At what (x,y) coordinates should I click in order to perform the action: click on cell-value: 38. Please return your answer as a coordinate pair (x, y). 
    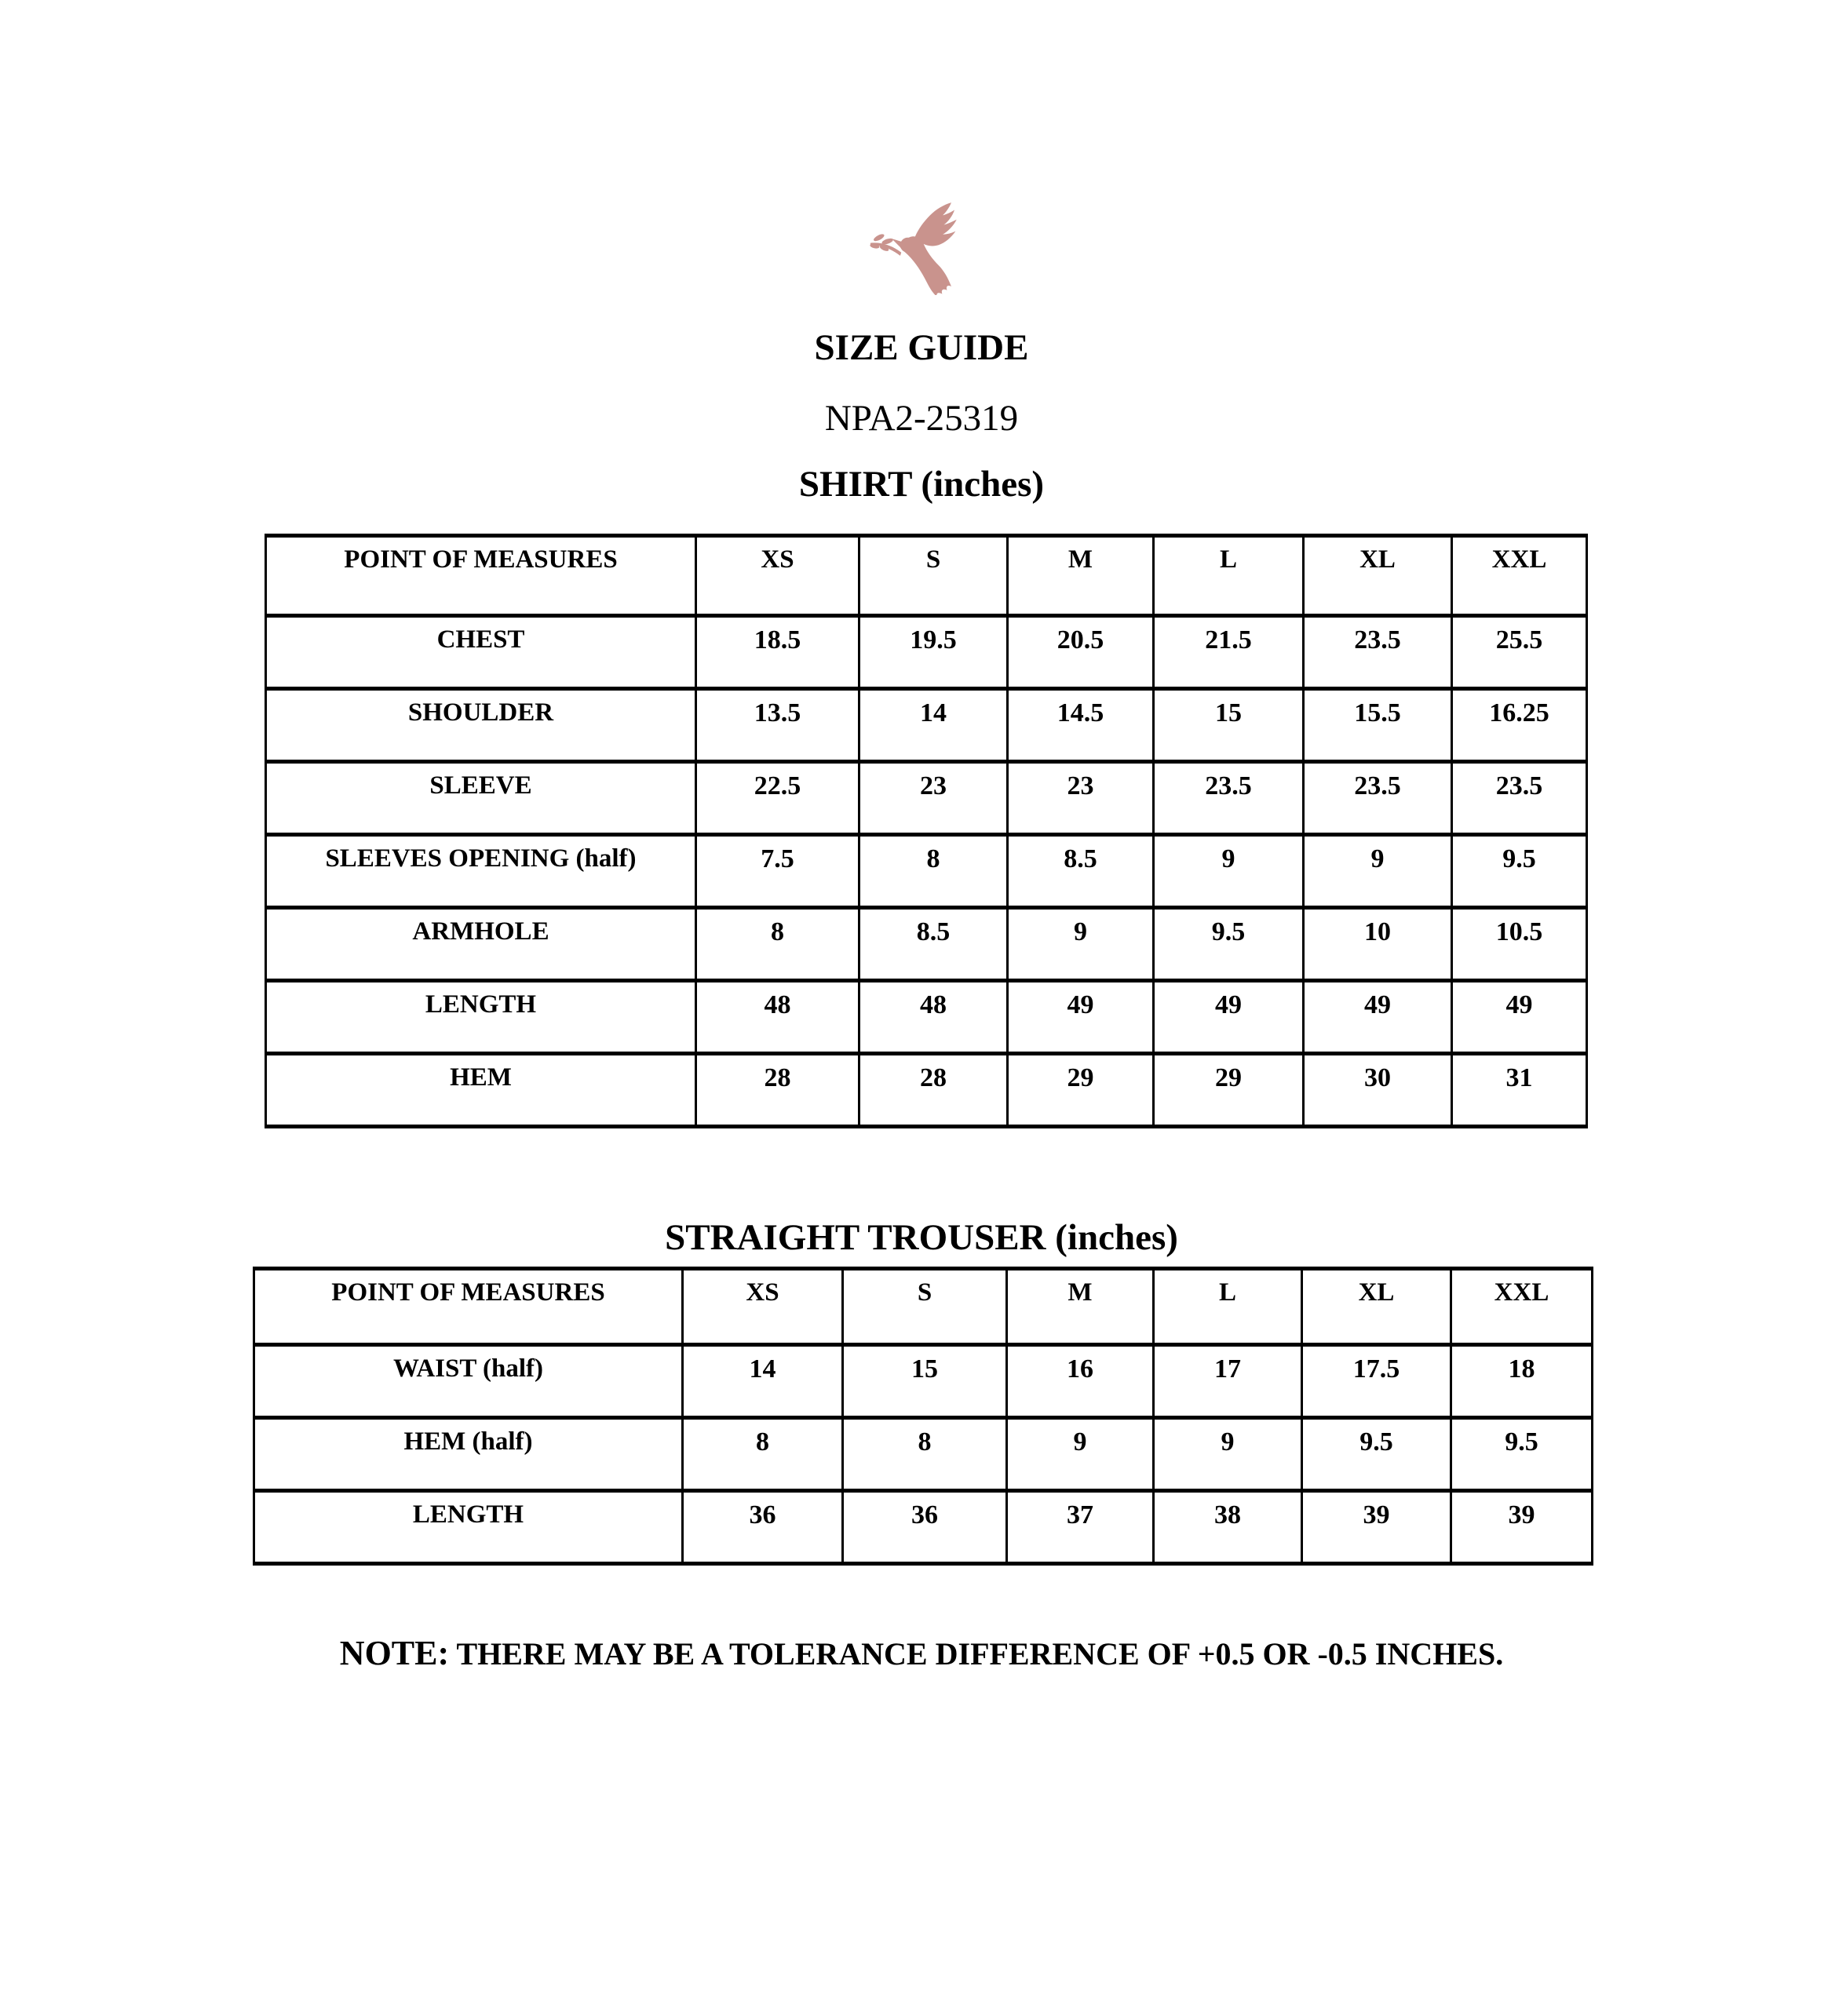
    Looking at the image, I should click on (1227, 1527).